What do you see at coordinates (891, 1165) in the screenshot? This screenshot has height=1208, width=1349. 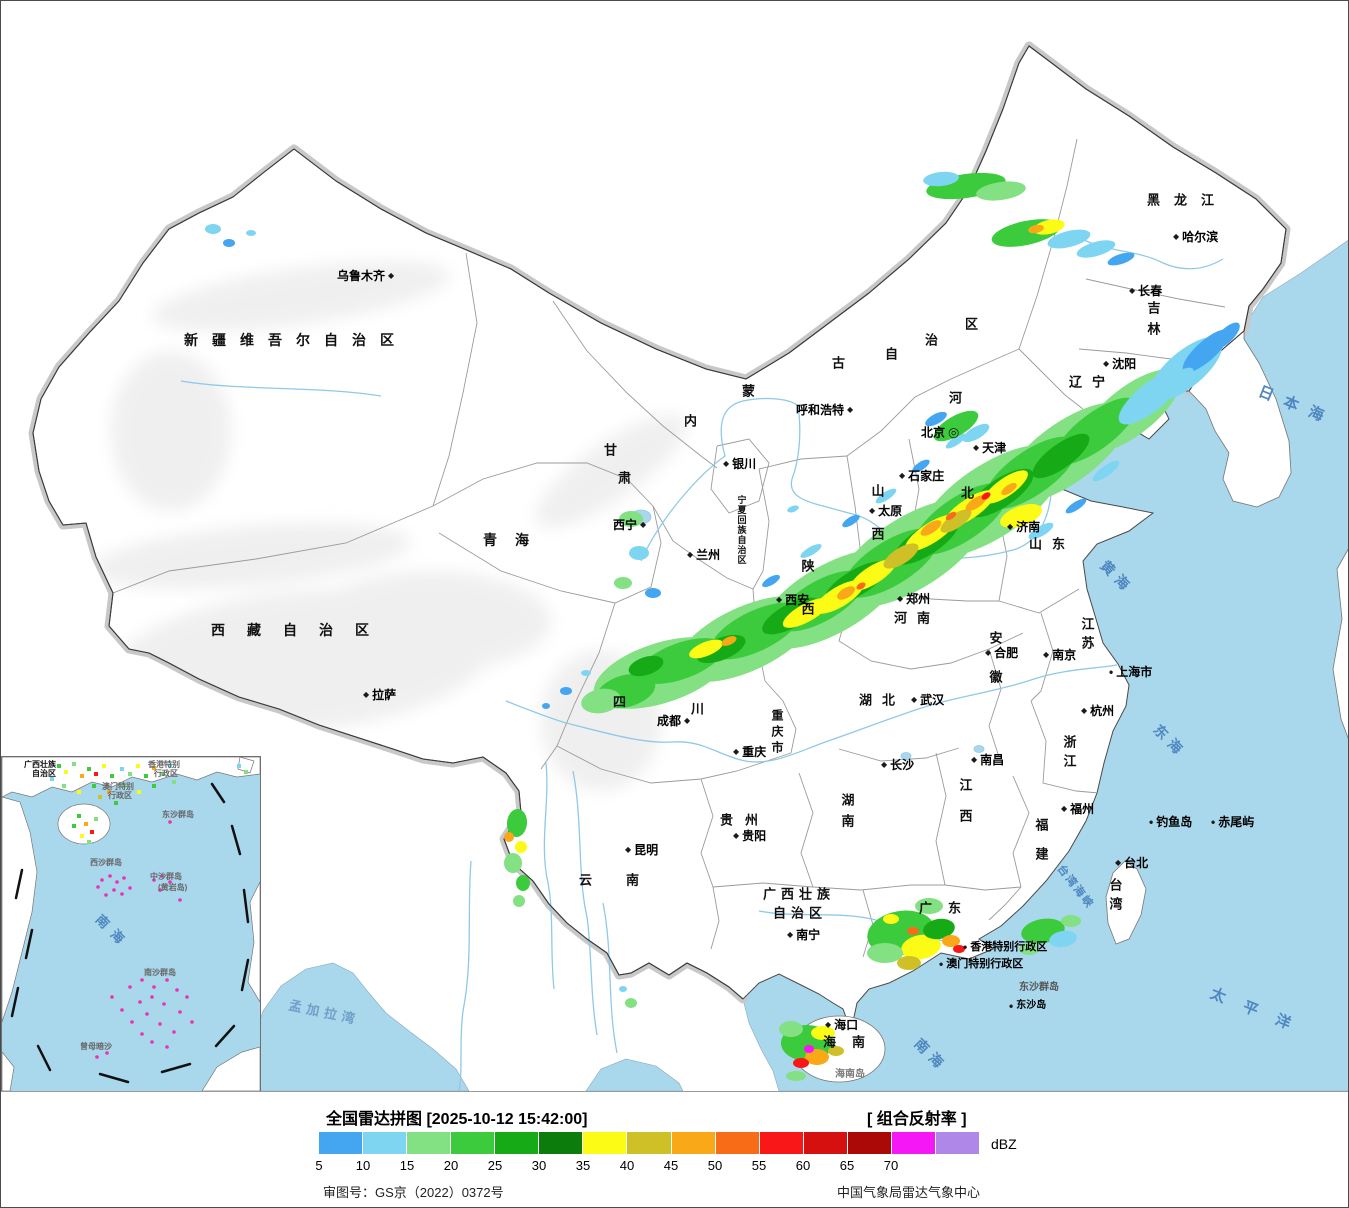 I see `colorbar-tick: 70` at bounding box center [891, 1165].